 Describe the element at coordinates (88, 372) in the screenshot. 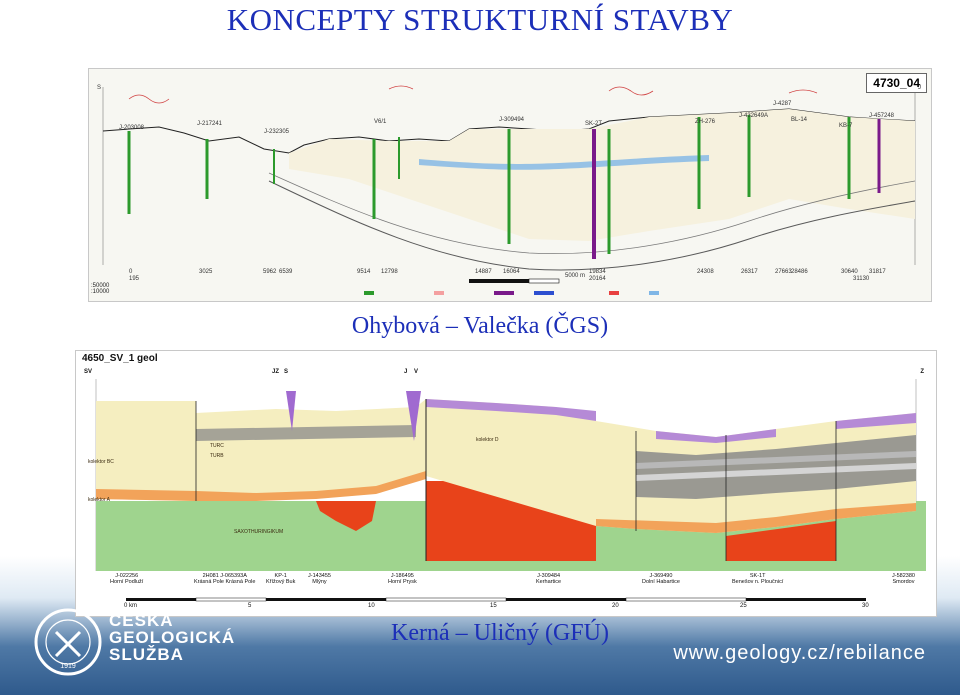

I see `direction-label: SV` at that location.